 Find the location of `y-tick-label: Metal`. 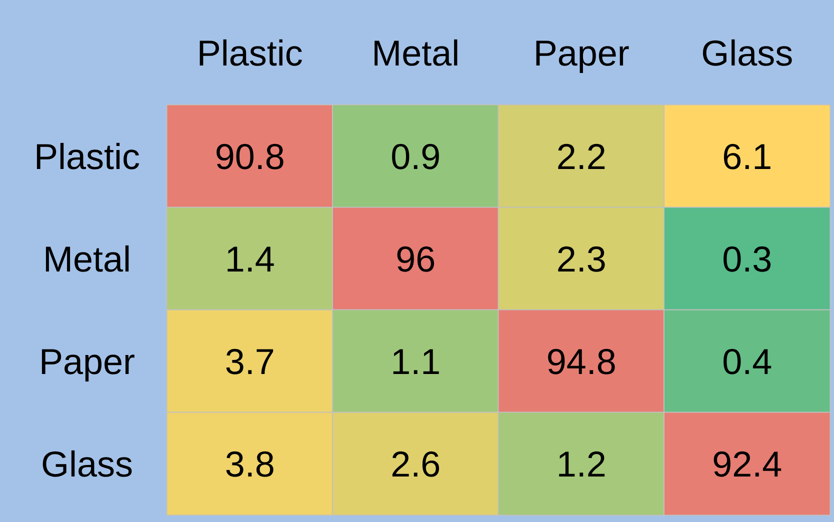

y-tick-label: Metal is located at coordinates (87, 259).